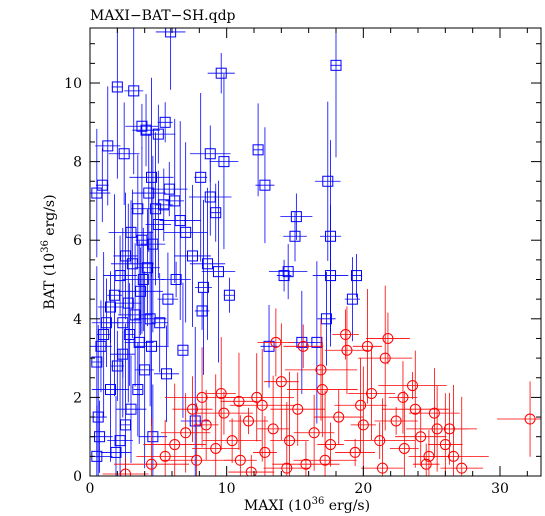  I want to click on y-tick-label: 10, so click(73, 84).